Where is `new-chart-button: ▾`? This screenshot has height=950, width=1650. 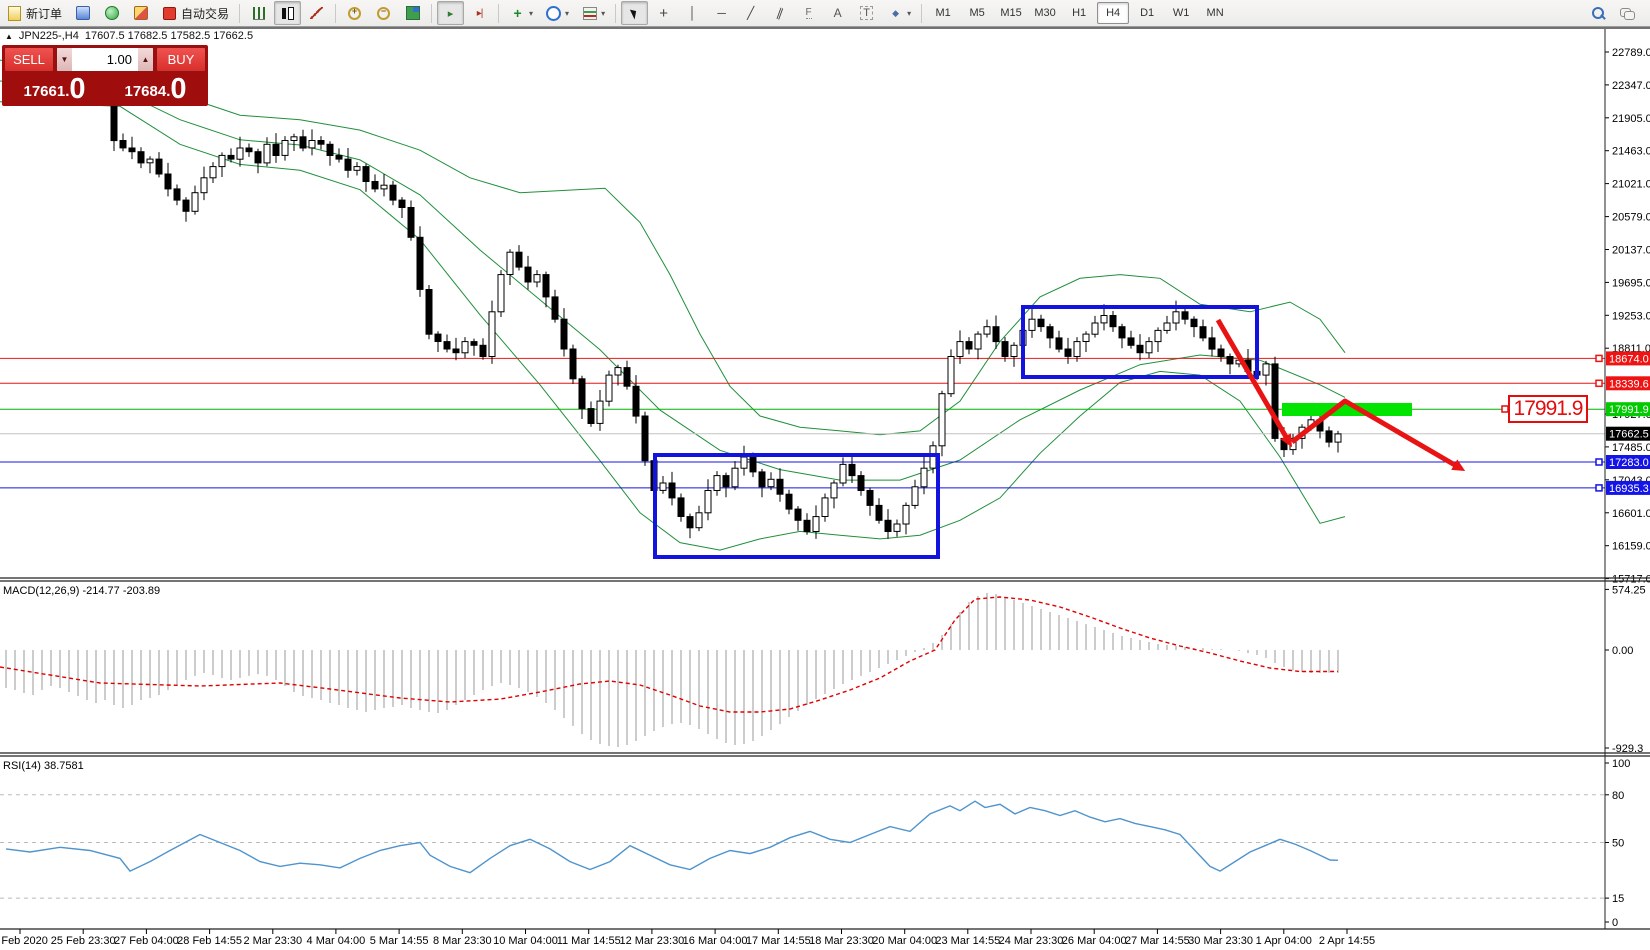 new-chart-button: ▾ is located at coordinates (521, 13).